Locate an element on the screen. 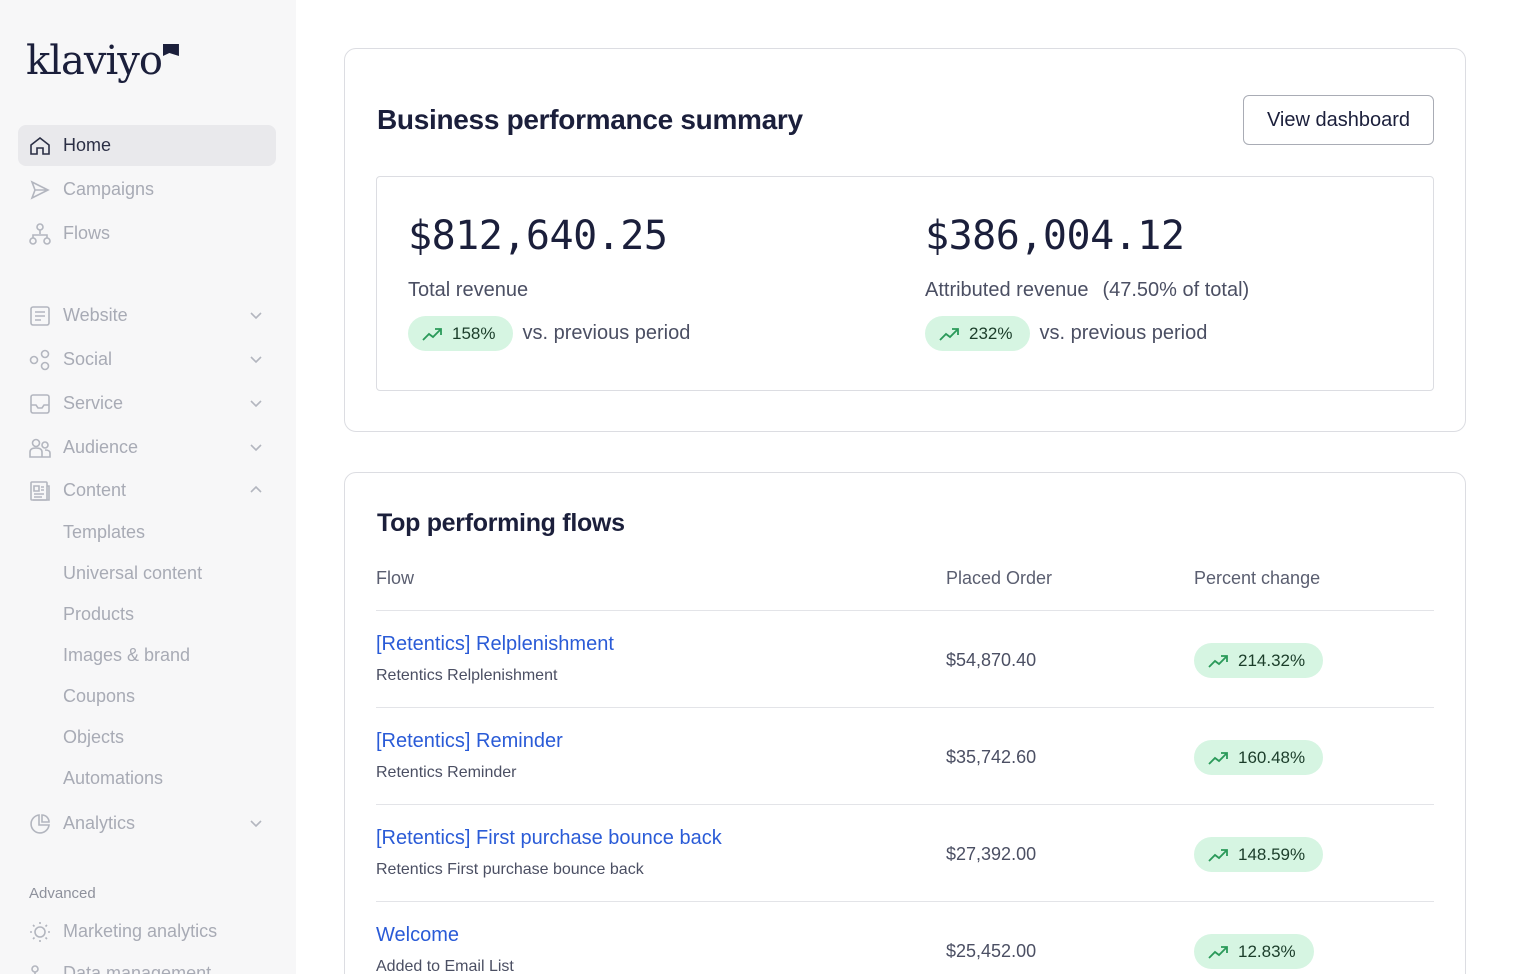 The width and height of the screenshot is (1514, 974). sidebar-subitem-images-brand: Images & brand is located at coordinates (127, 655).